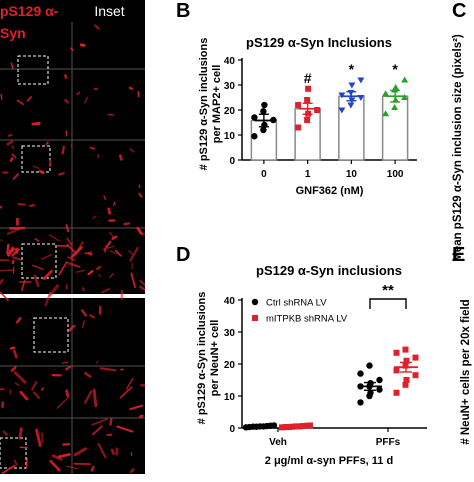  Describe the element at coordinates (72, 296) in the screenshot. I see `micrograph-group-separator` at that location.